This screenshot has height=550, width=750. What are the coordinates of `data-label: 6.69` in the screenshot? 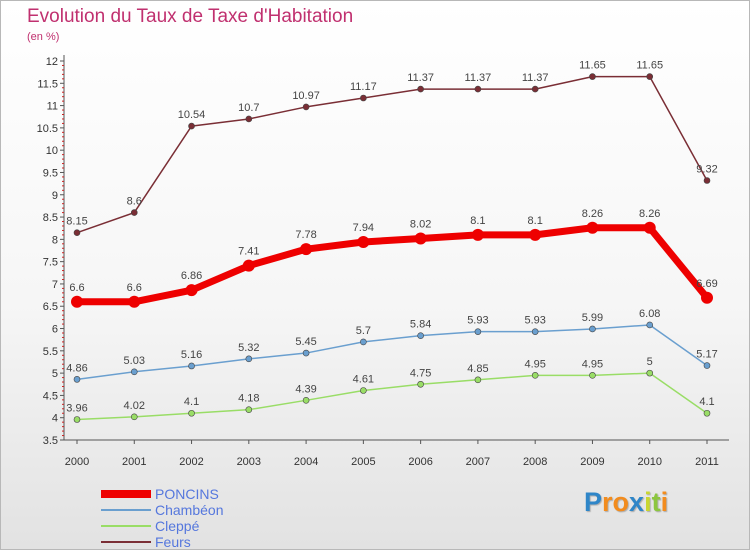 It's located at (706, 284).